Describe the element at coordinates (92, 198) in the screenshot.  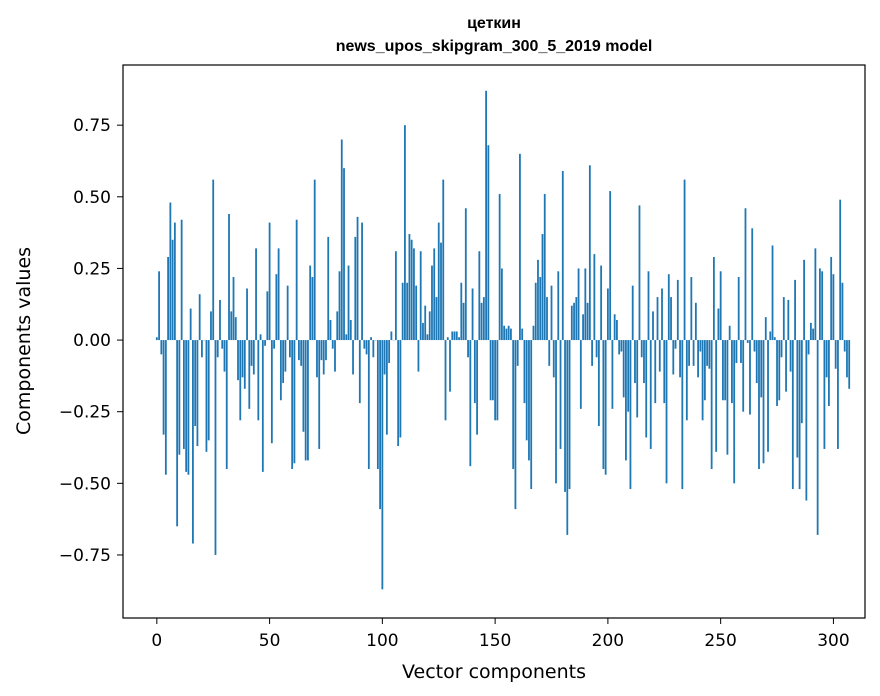
I see `y-tick-label: 0.50` at that location.